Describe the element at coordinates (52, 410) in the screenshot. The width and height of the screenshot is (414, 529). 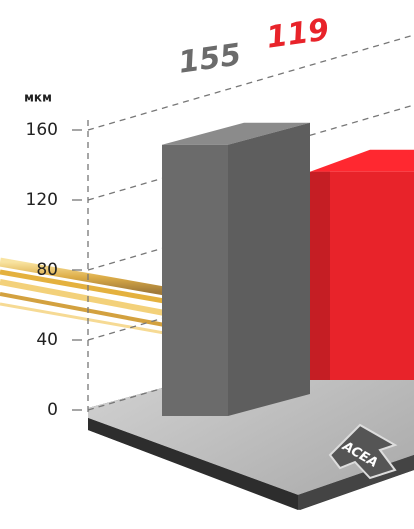
I see `y-tick-label: 0` at that location.